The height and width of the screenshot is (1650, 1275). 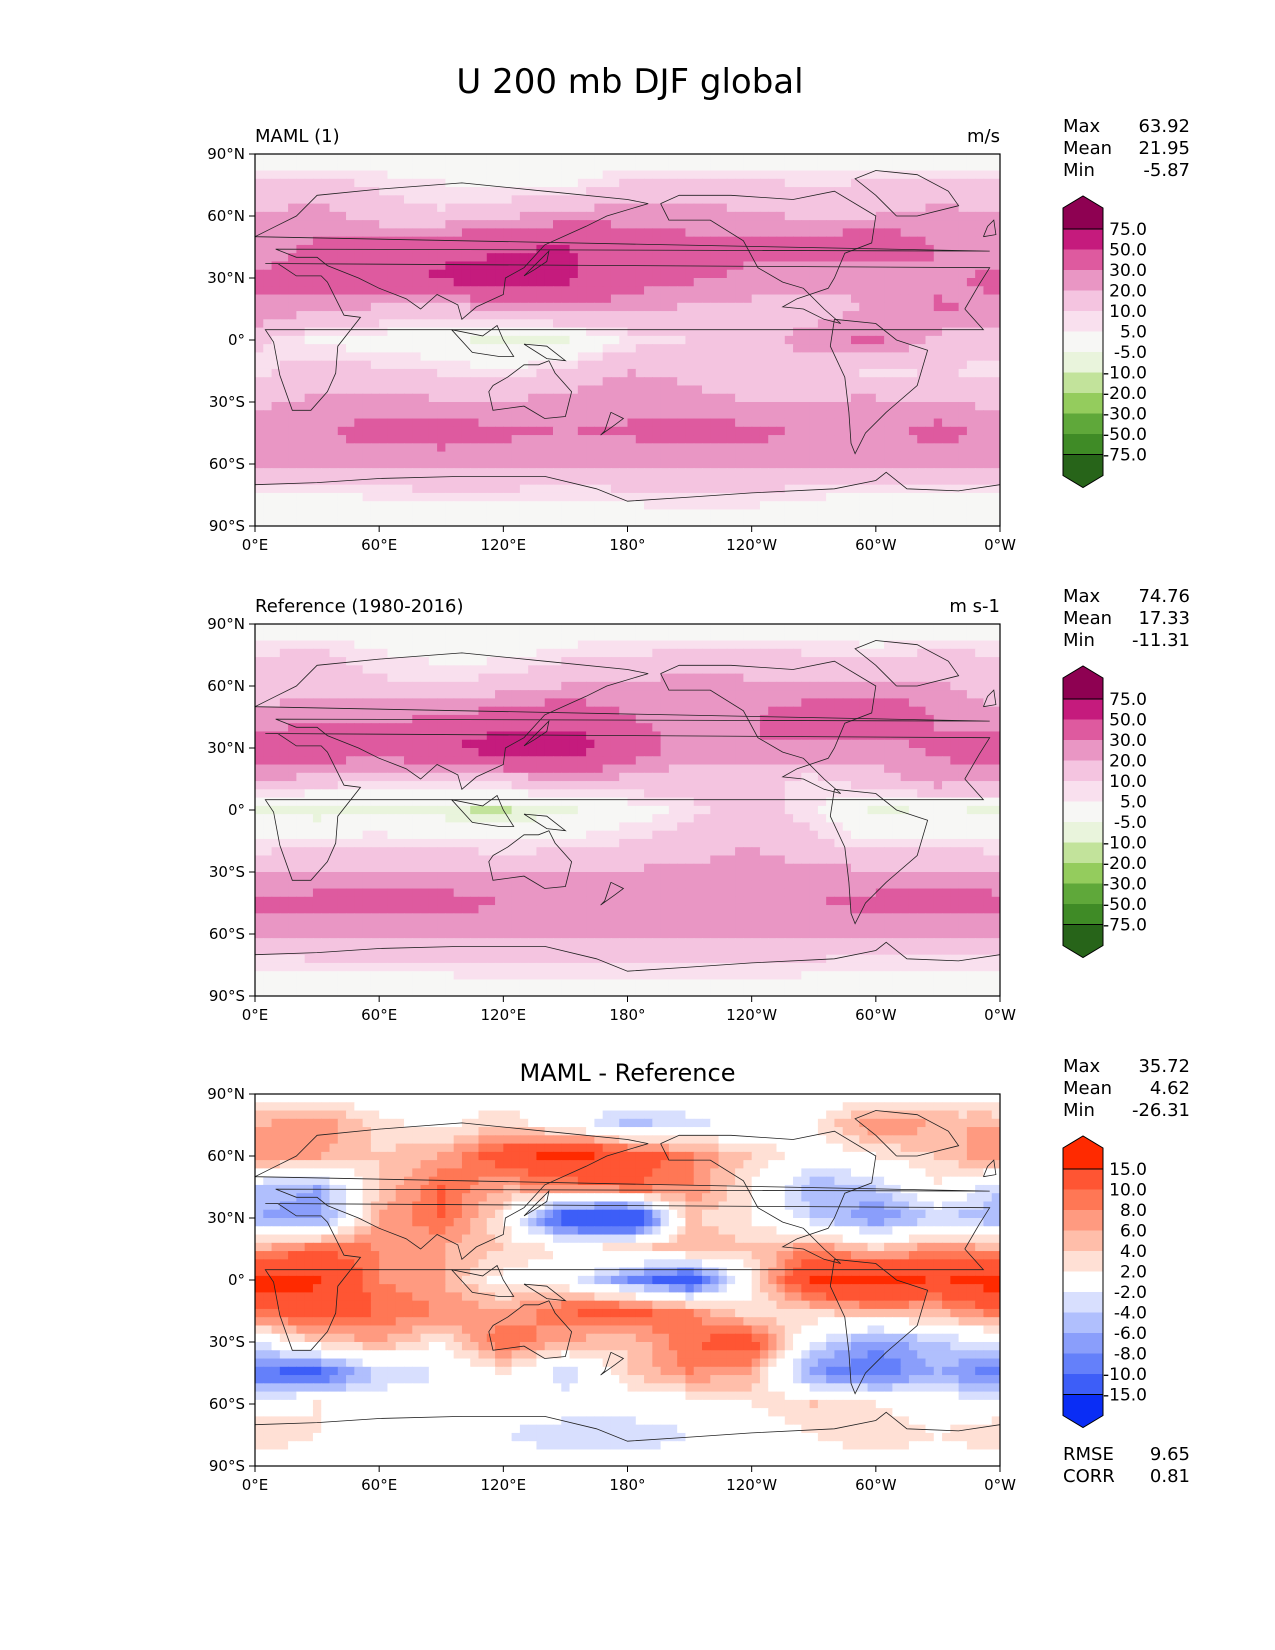 What do you see at coordinates (627, 1485) in the screenshot?
I see `x-tick-label: 180°` at bounding box center [627, 1485].